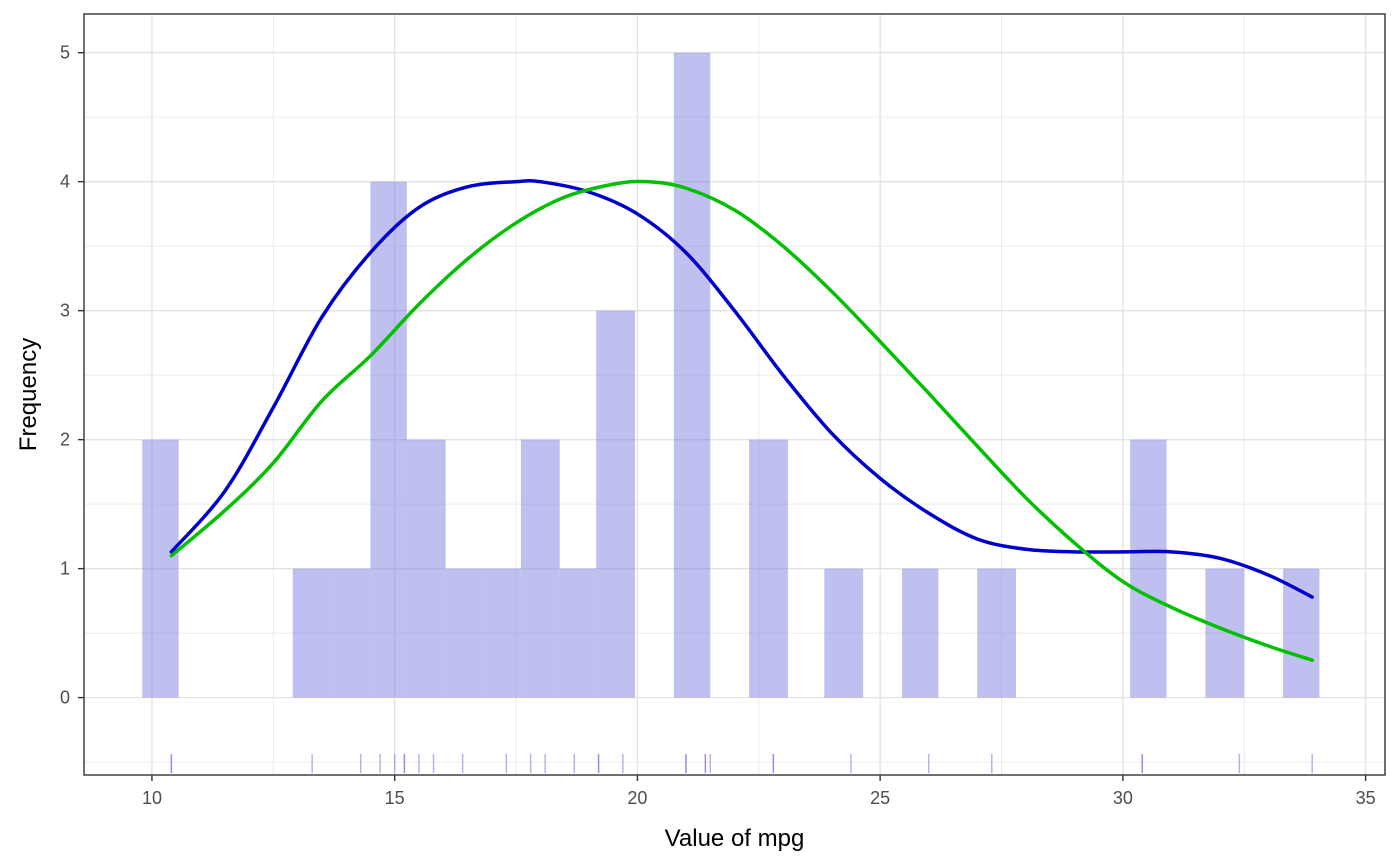  Describe the element at coordinates (395, 798) in the screenshot. I see `x-tick-label: 15` at that location.